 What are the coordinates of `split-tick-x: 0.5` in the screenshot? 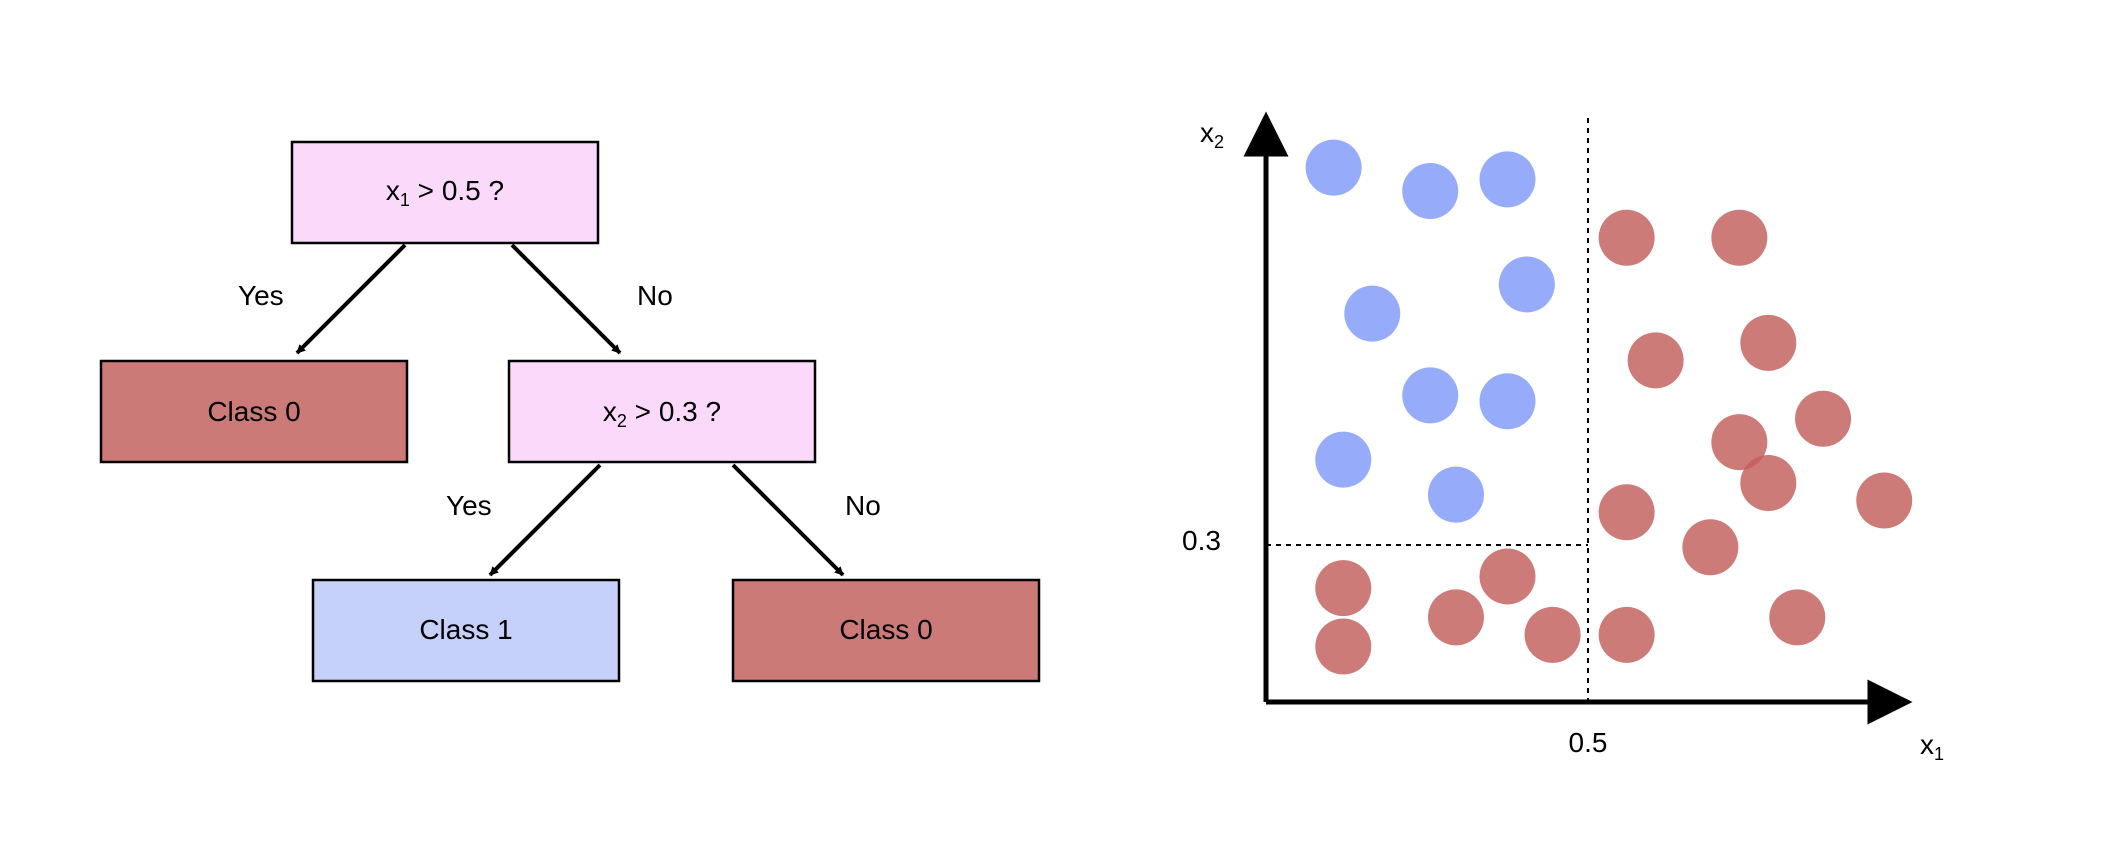 It's located at (1588, 742).